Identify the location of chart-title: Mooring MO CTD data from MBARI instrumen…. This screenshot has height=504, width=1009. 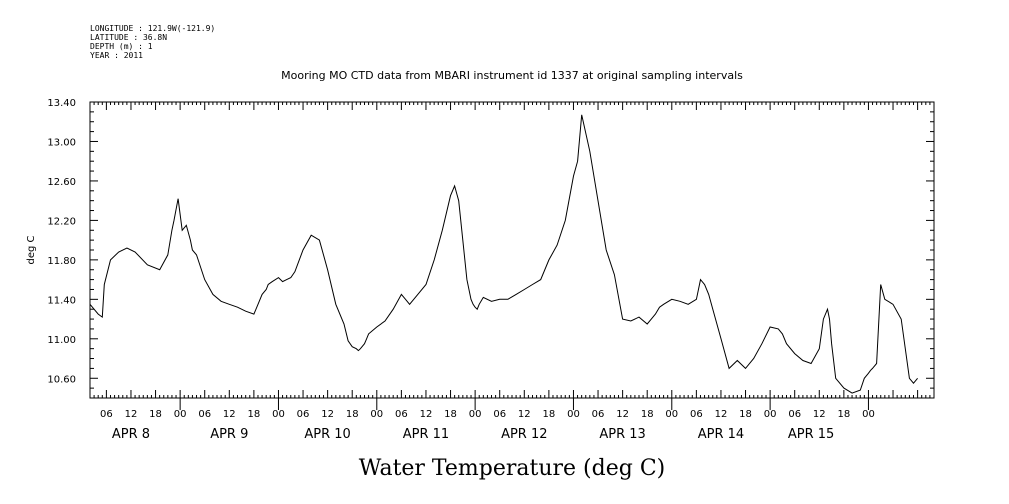
(512, 75).